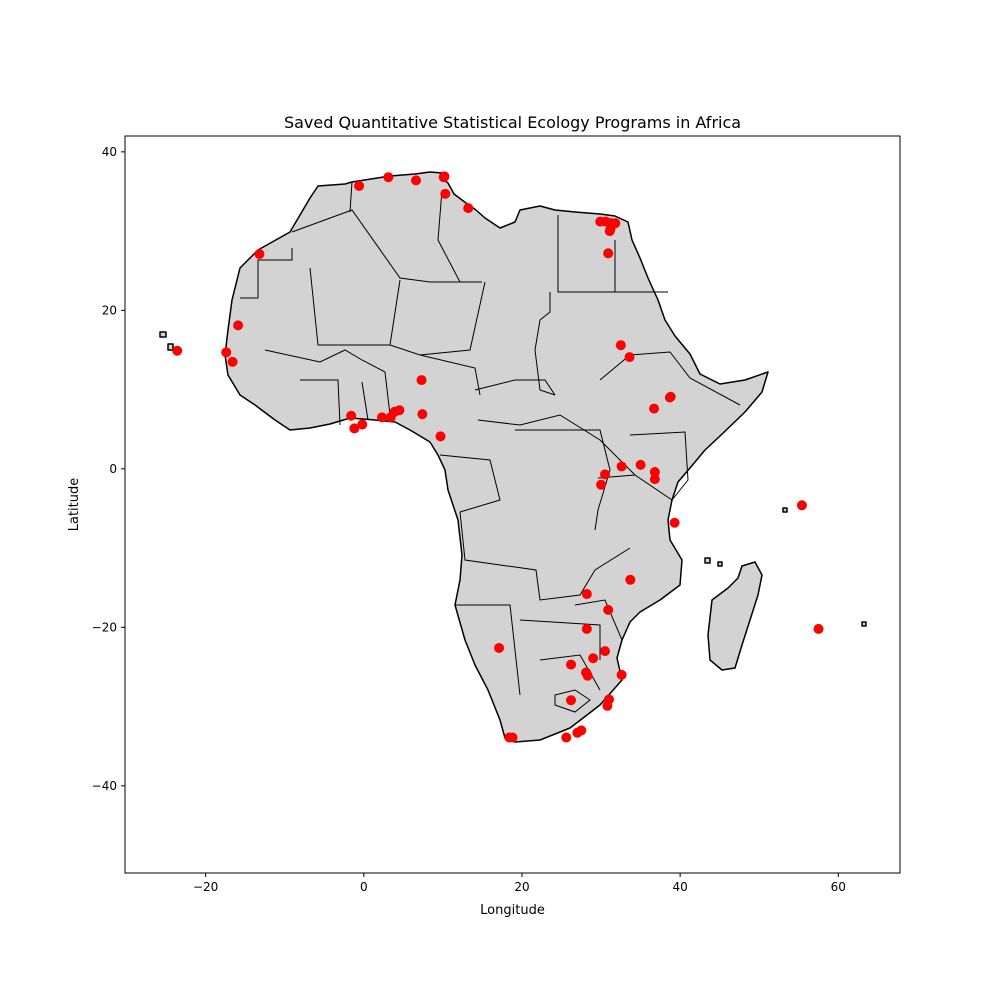  I want to click on border-libya-egypt-sudan, so click(603, 268).